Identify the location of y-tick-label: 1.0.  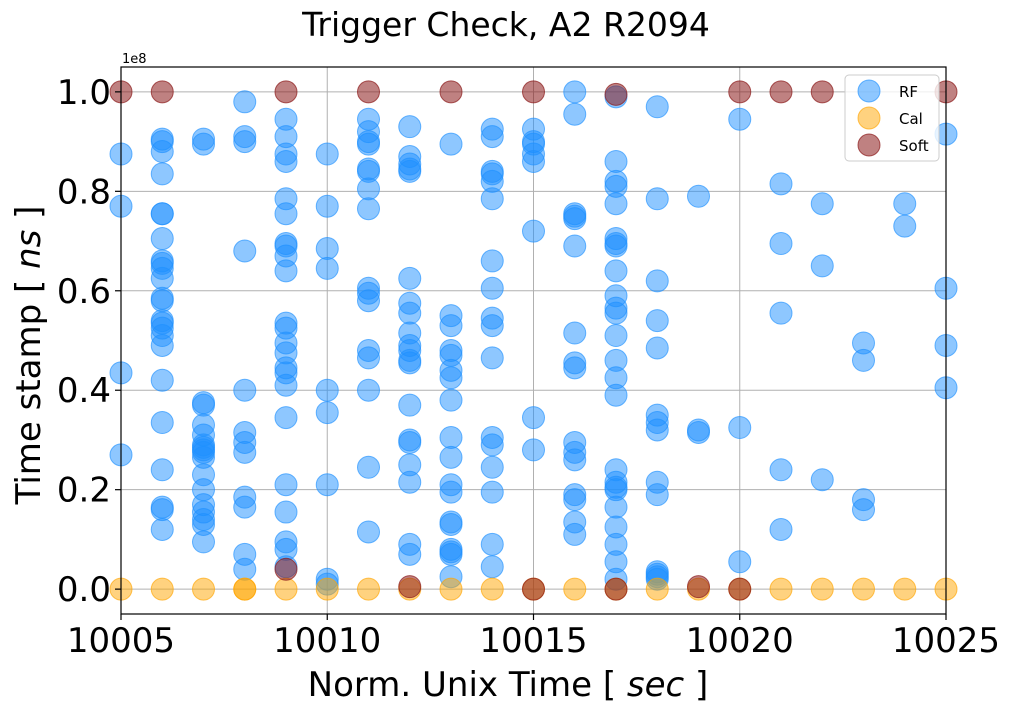
(84, 93).